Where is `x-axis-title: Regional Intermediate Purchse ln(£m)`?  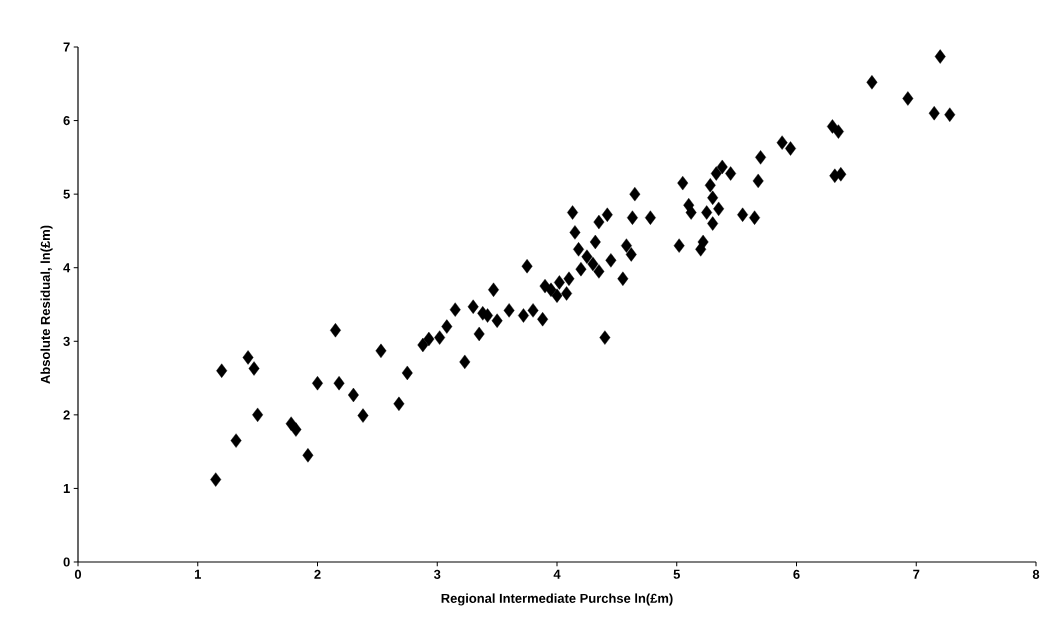 x-axis-title: Regional Intermediate Purchse ln(£m) is located at coordinates (557, 599).